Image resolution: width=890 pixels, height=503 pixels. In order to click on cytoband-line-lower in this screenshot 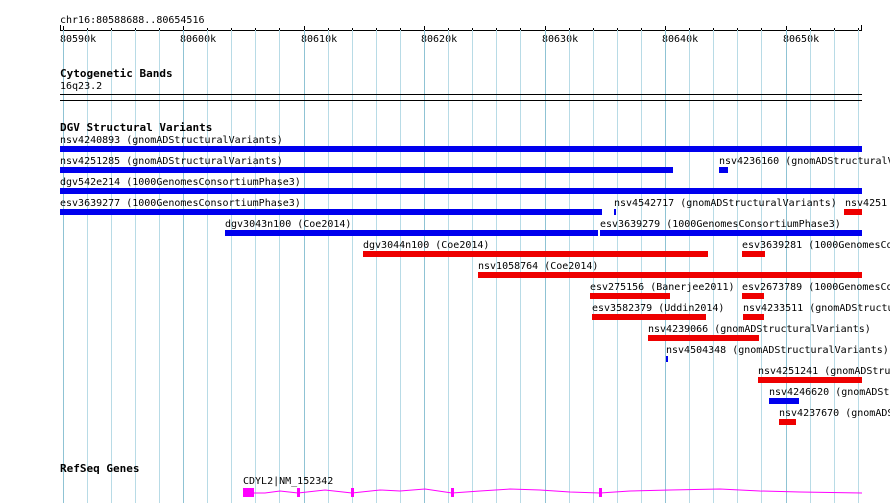, I will do `click(461, 100)`.